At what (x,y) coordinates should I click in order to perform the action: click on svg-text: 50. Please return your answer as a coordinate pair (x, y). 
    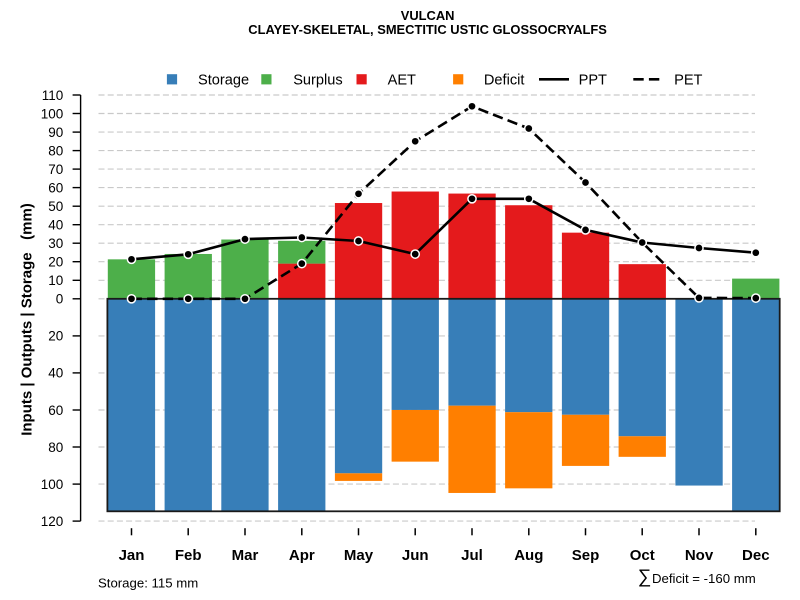
    Looking at the image, I should click on (55, 206).